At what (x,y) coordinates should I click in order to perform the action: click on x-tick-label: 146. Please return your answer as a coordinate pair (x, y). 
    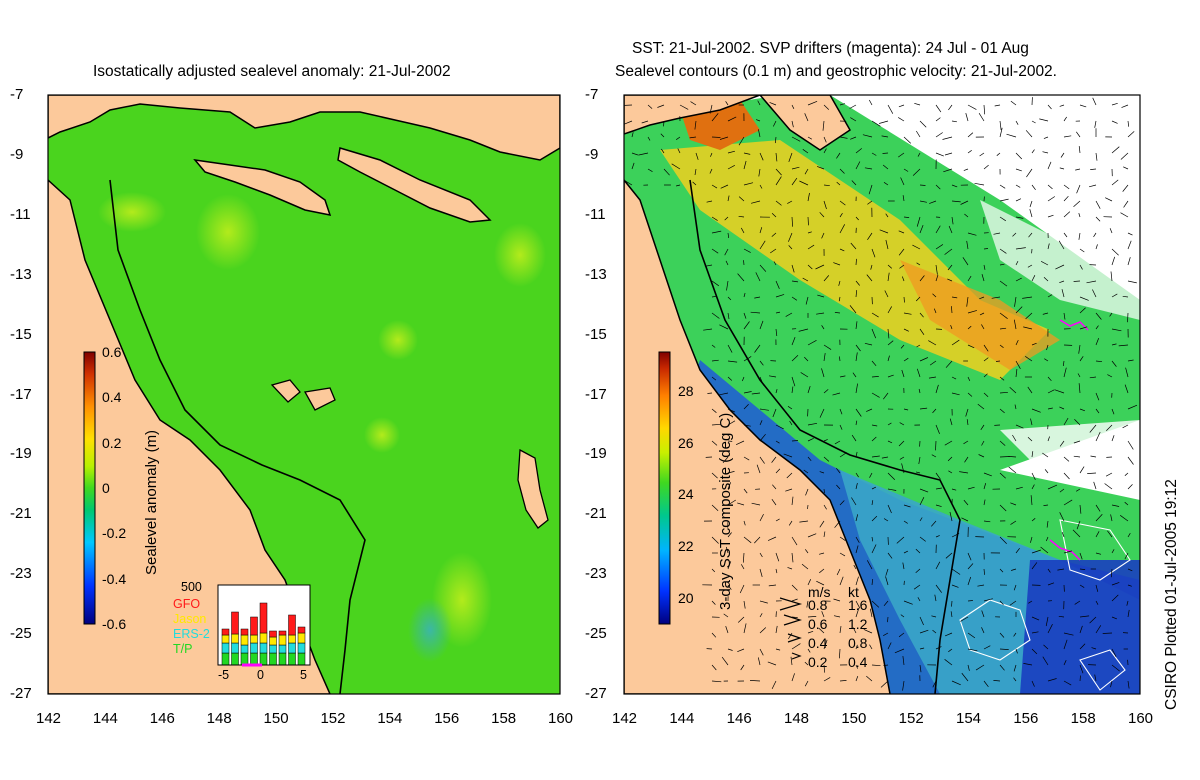
    Looking at the image, I should click on (162, 718).